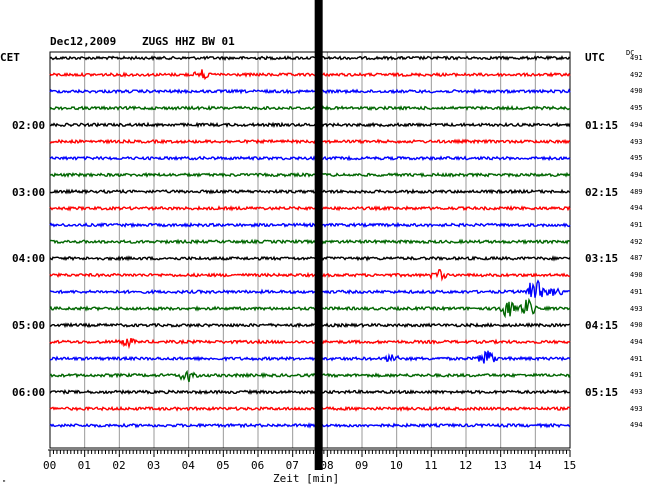 Image resolution: width=650 pixels, height=494 pixels. What do you see at coordinates (50, 465) in the screenshot?
I see `x-tick-label: 00` at bounding box center [50, 465].